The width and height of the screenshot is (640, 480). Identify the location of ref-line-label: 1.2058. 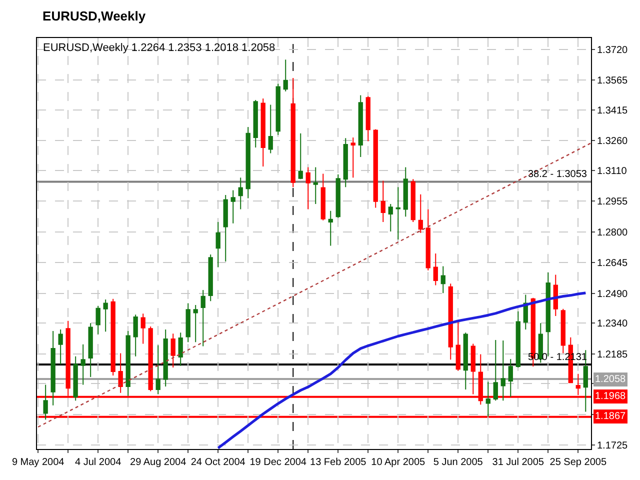
(610, 379).